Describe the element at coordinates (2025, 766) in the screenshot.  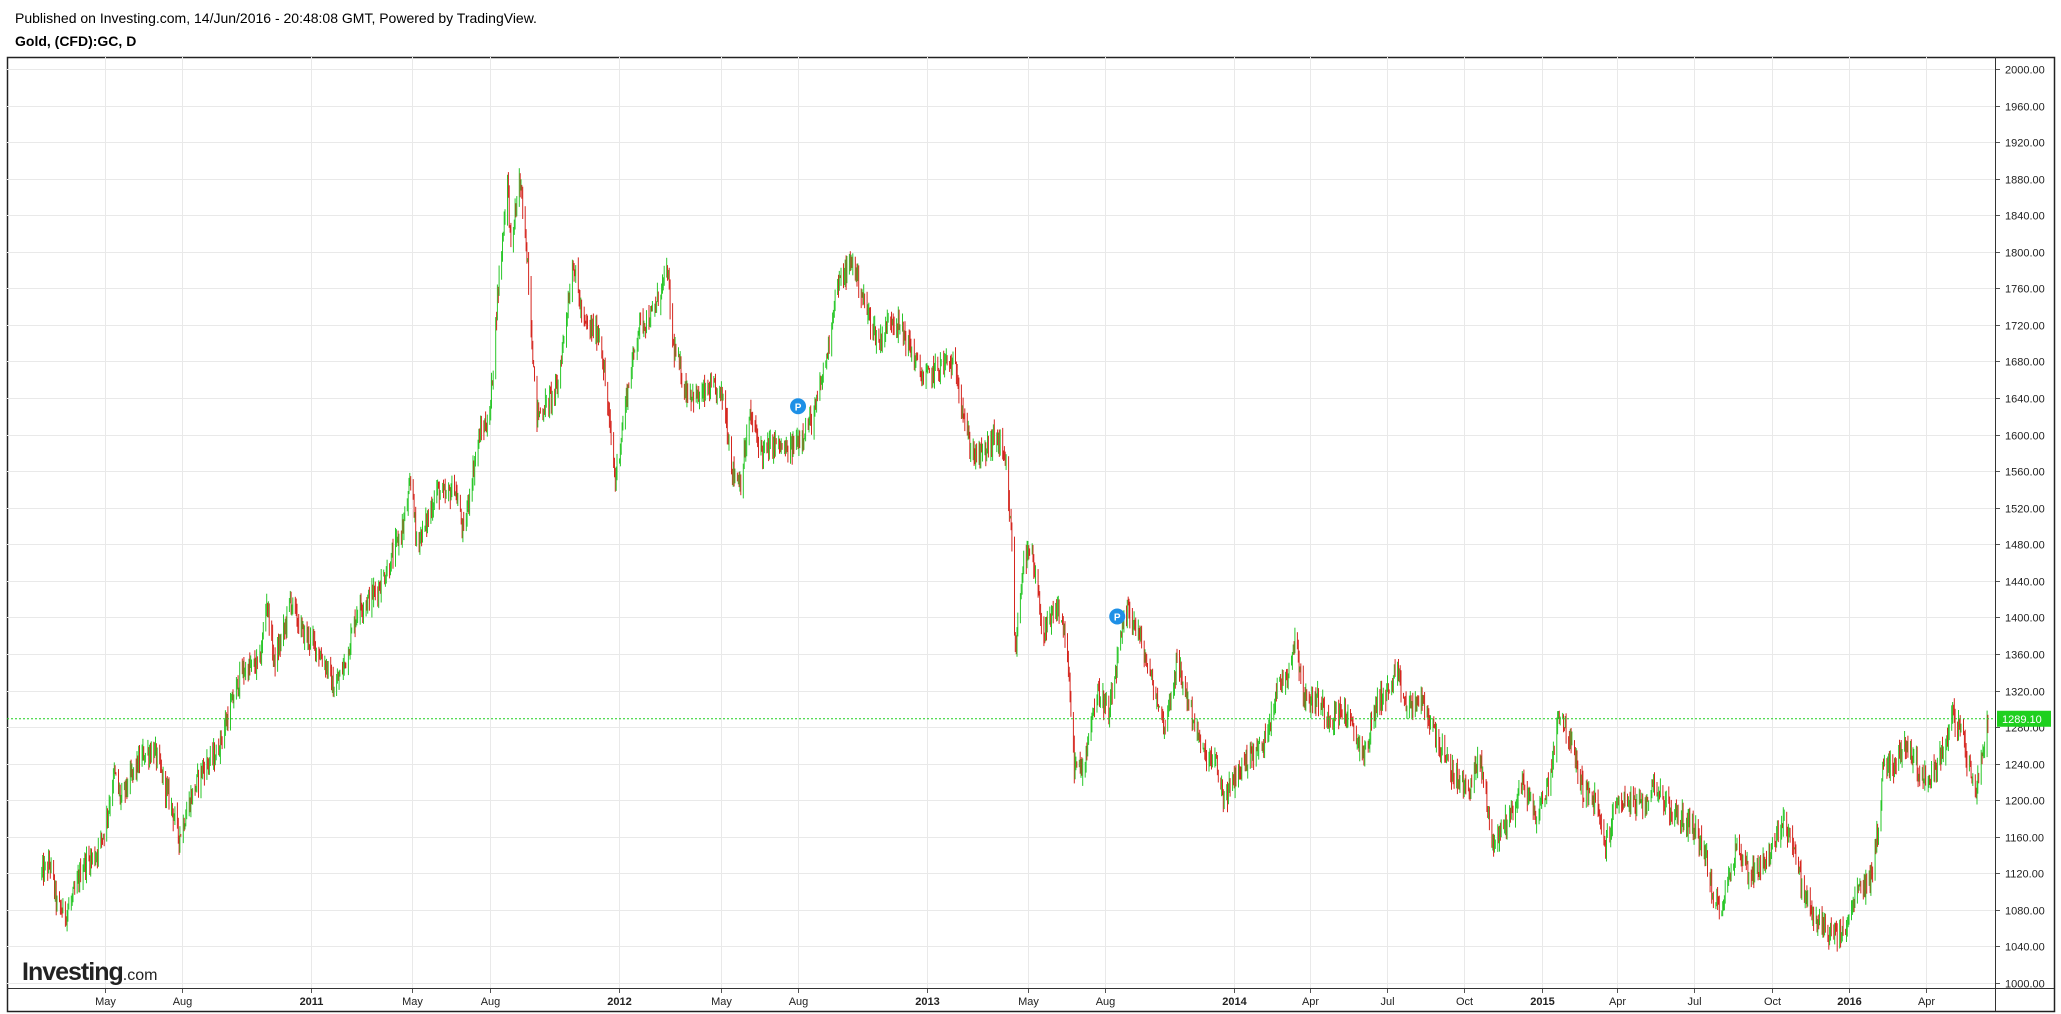
I see `y-tick-label: 1240.00` at that location.